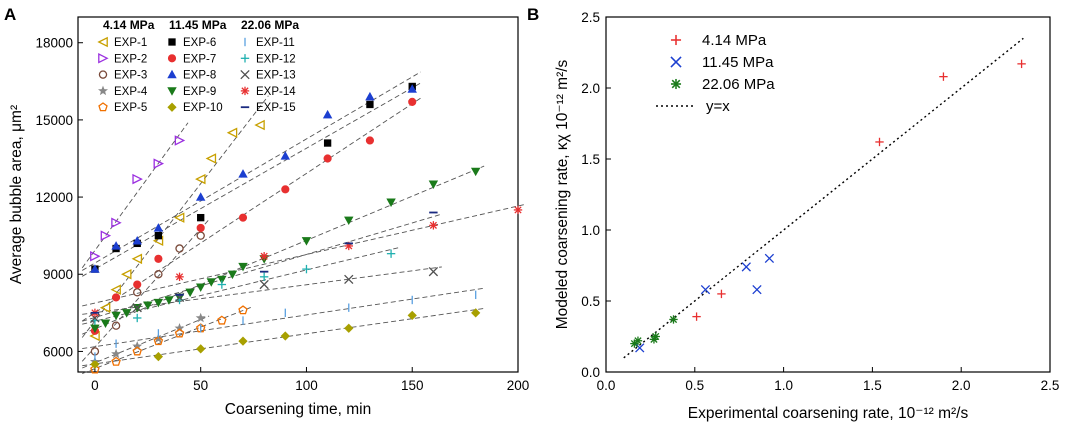  I want to click on y-tick-label-a: 9000, so click(58, 274).